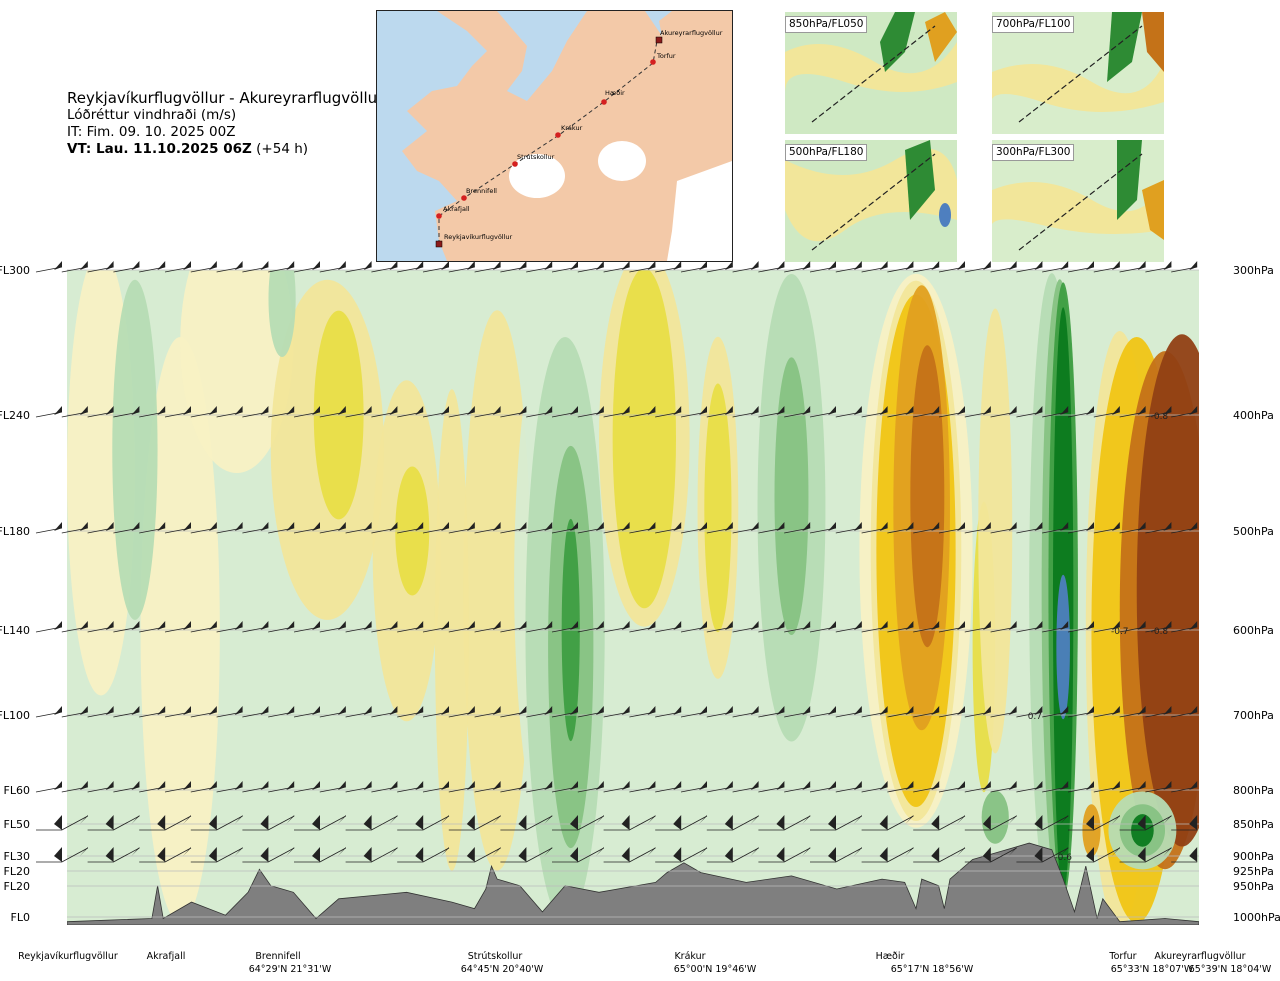  I want to click on value-label-0: -0.8, so click(1160, 417).